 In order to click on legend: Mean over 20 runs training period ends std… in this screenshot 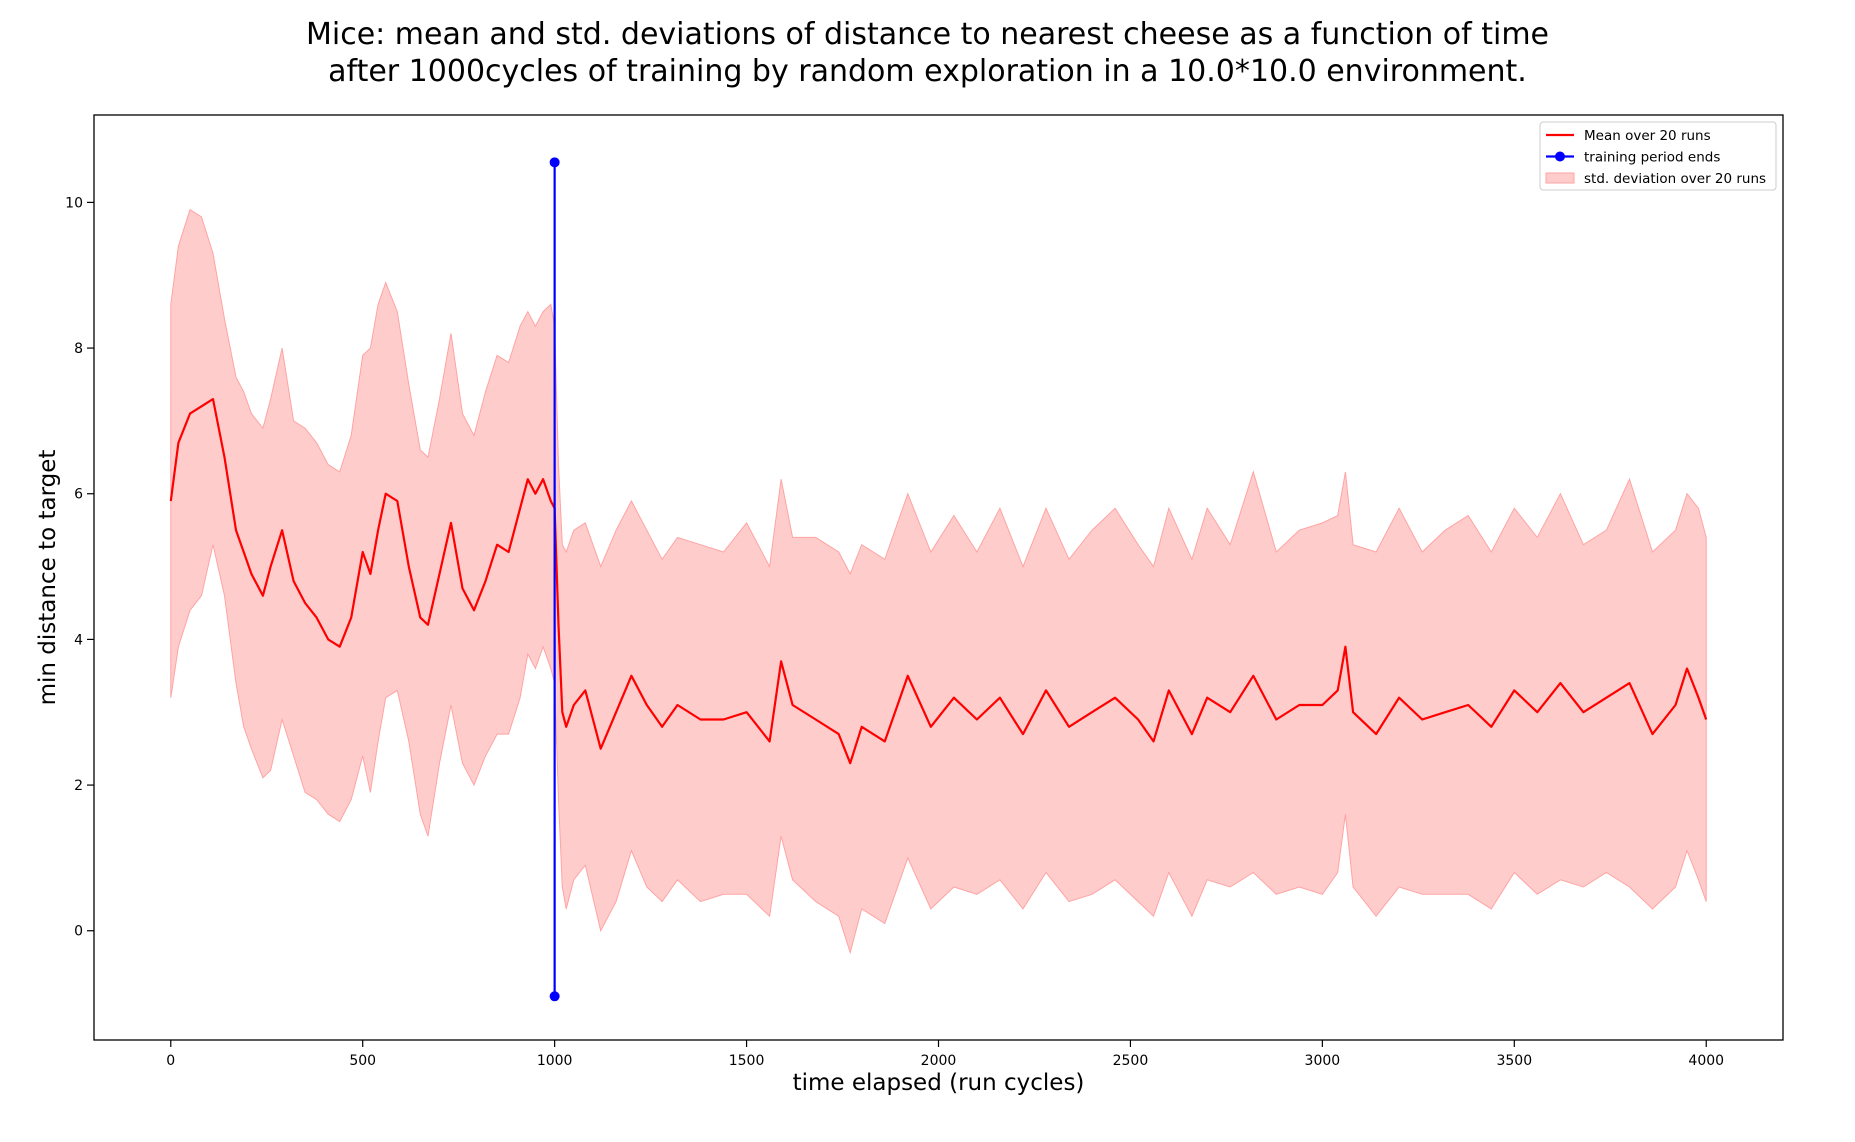, I will do `click(1658, 156)`.